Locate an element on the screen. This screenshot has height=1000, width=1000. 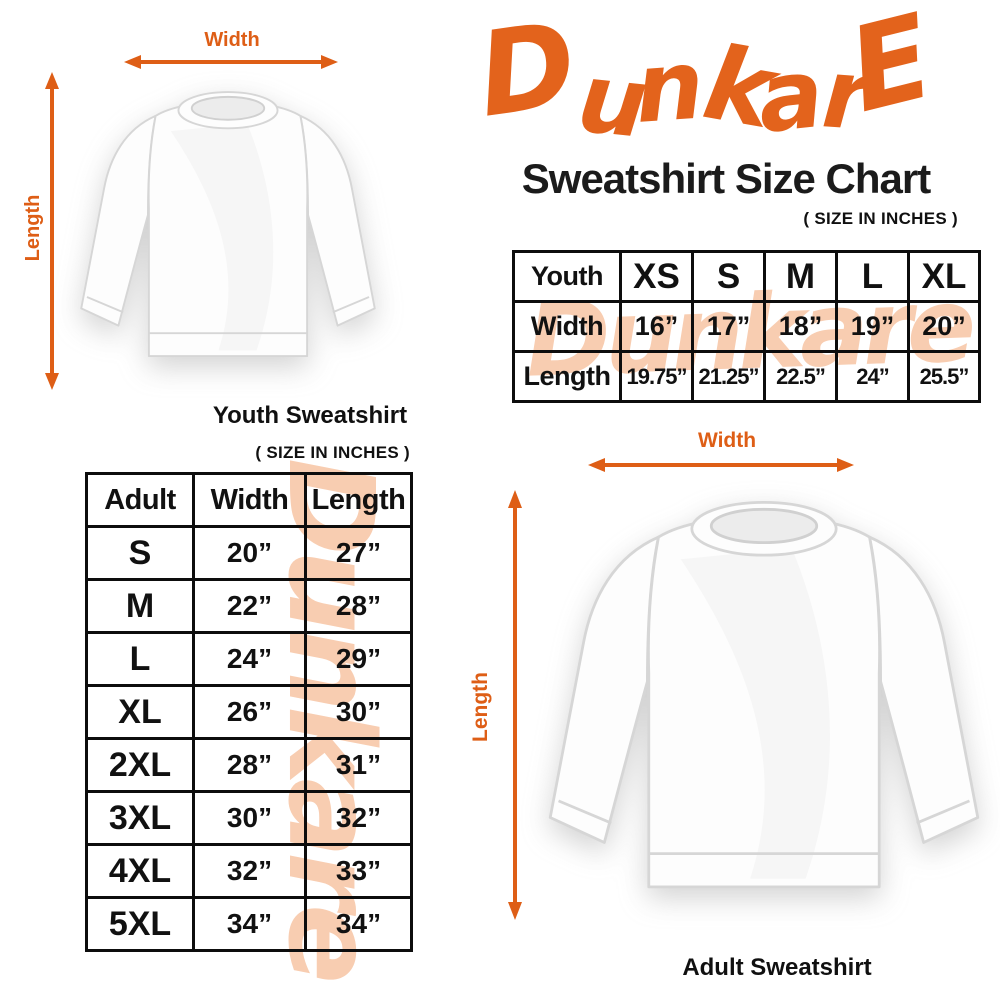
adult-table-header-row: Adult Width Length is located at coordinates (249, 500).